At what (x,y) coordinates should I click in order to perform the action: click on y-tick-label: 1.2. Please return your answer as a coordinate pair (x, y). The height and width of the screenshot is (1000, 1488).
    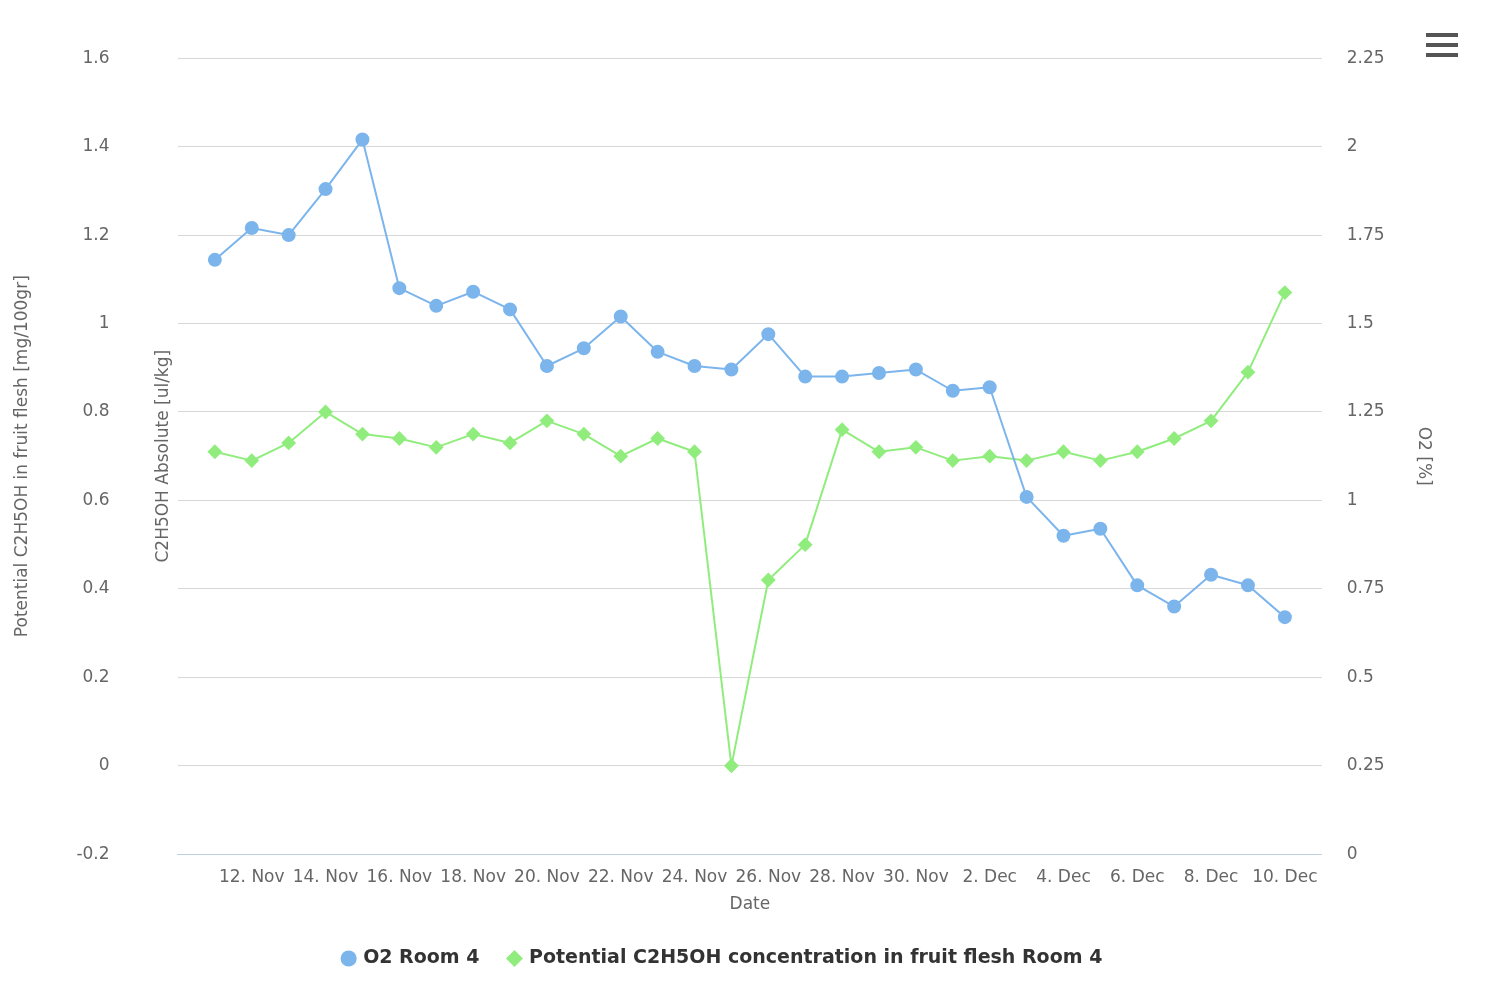
    Looking at the image, I should click on (96, 233).